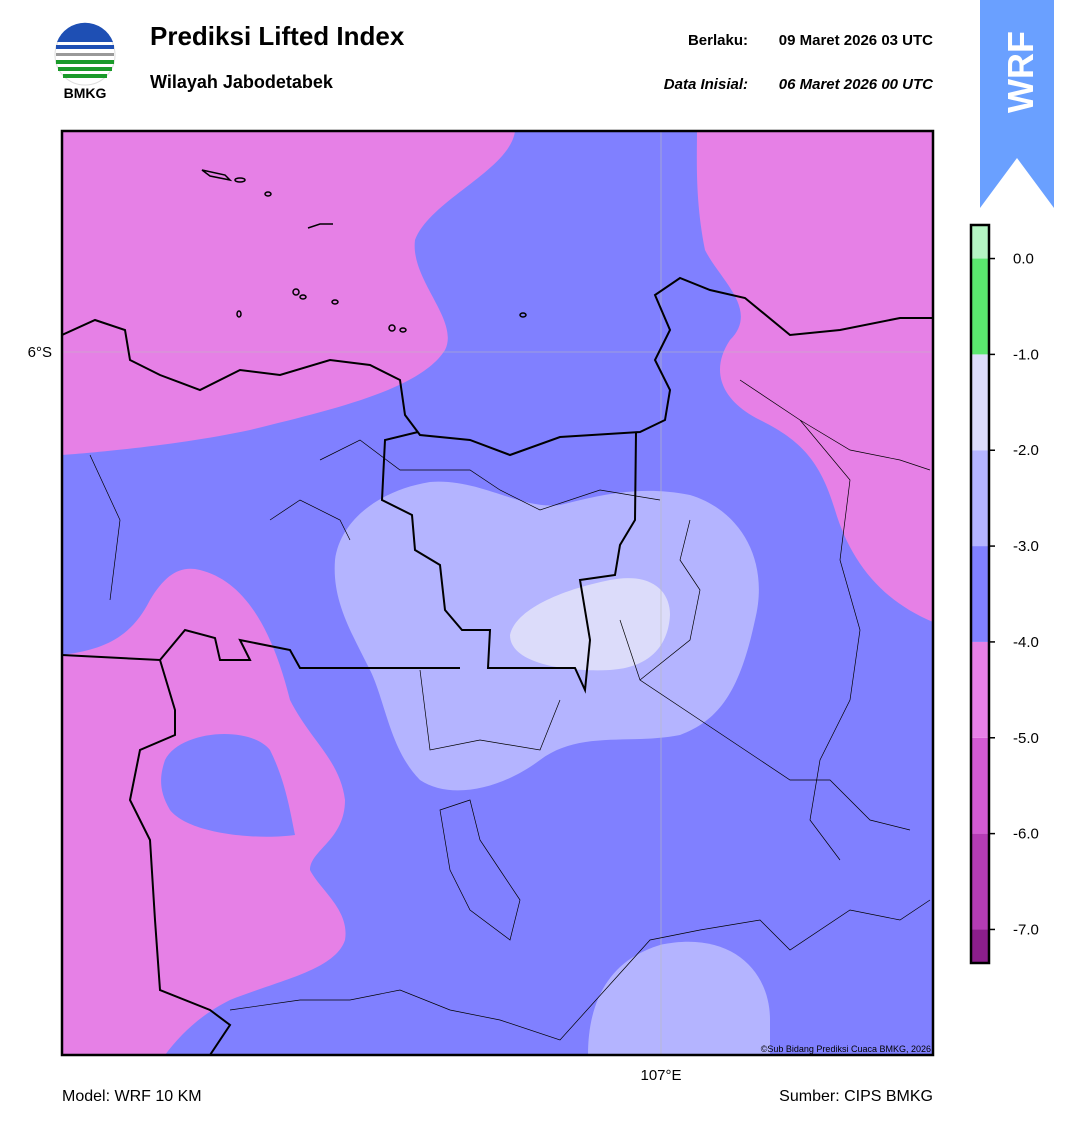  What do you see at coordinates (1026, 929) in the screenshot?
I see `colorbar-tick-label: -7.0` at bounding box center [1026, 929].